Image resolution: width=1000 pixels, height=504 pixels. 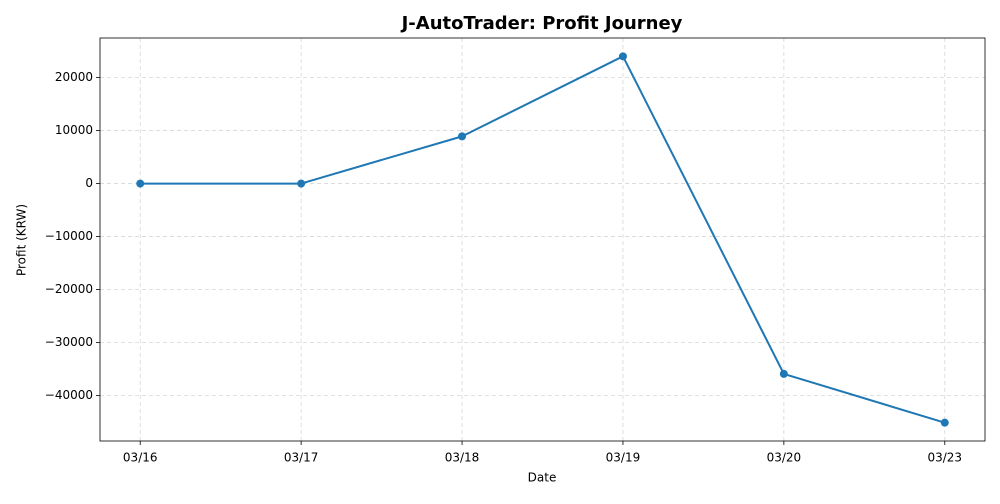 What do you see at coordinates (784, 458) in the screenshot?
I see `x-tick-label: 03/20` at bounding box center [784, 458].